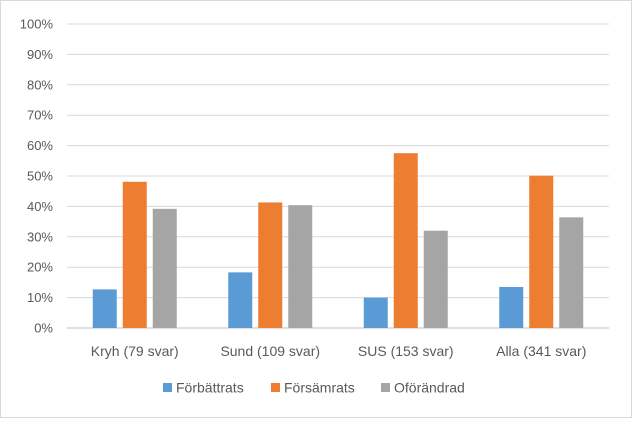 This screenshot has height=422, width=632. I want to click on legend-label: Oförändrad, so click(429, 388).